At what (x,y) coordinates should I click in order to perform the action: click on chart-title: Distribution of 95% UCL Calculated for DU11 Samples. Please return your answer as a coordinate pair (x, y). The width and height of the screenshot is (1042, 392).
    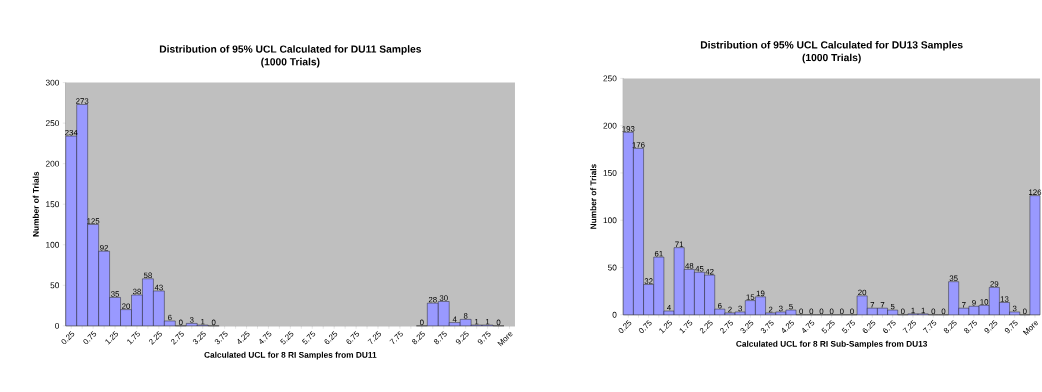
    Looking at the image, I should click on (290, 50).